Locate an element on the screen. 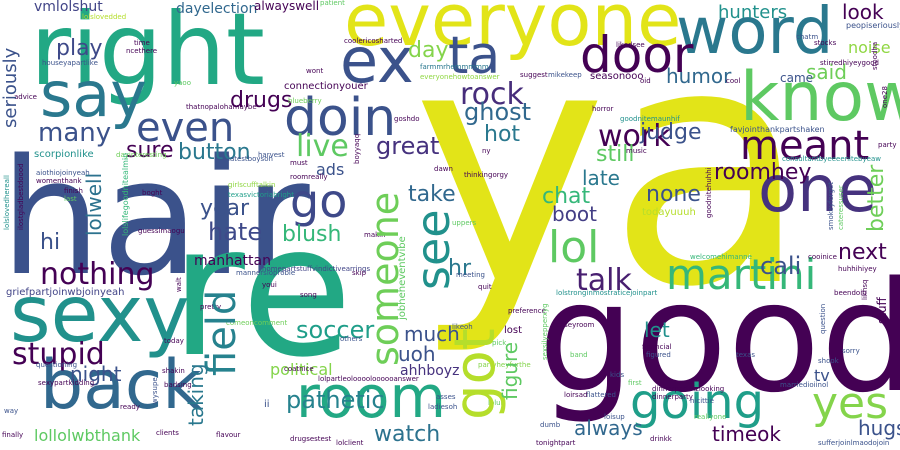  cloud-word-texasvictoriabright: texasvictoriabright is located at coordinates (261, 195).